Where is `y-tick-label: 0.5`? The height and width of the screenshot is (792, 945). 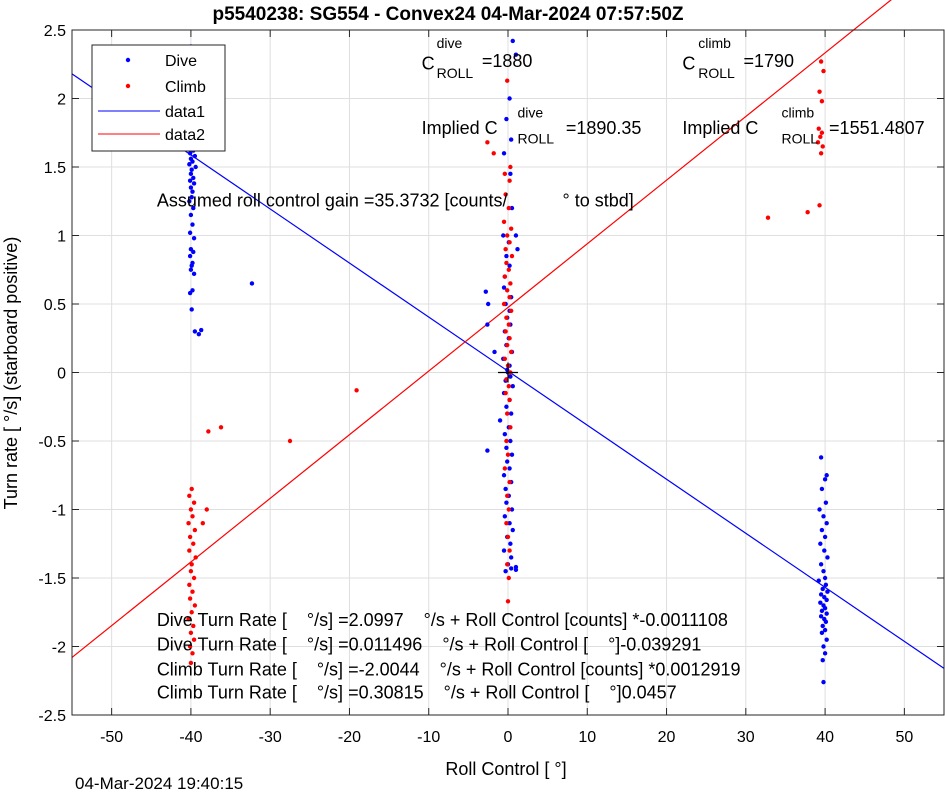
y-tick-label: 0.5 is located at coordinates (55, 305).